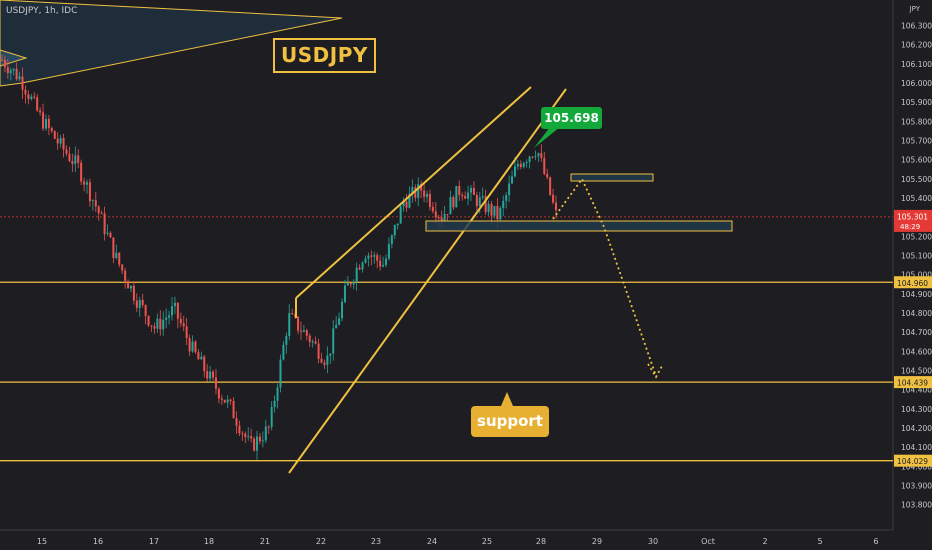 This screenshot has height=550, width=932. I want to click on wedge-upper-line, so click(413, 192).